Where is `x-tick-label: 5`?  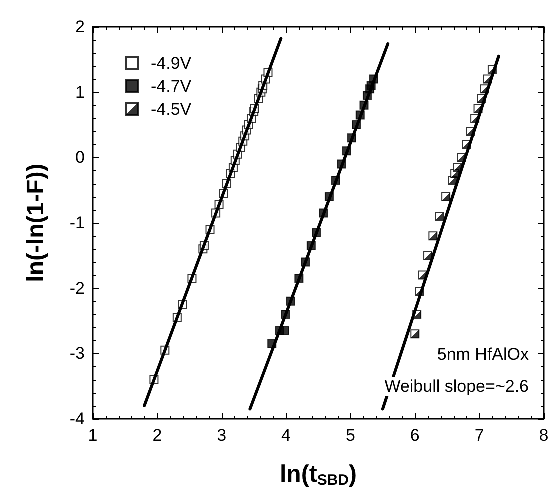
x-tick-label: 5 is located at coordinates (351, 435).